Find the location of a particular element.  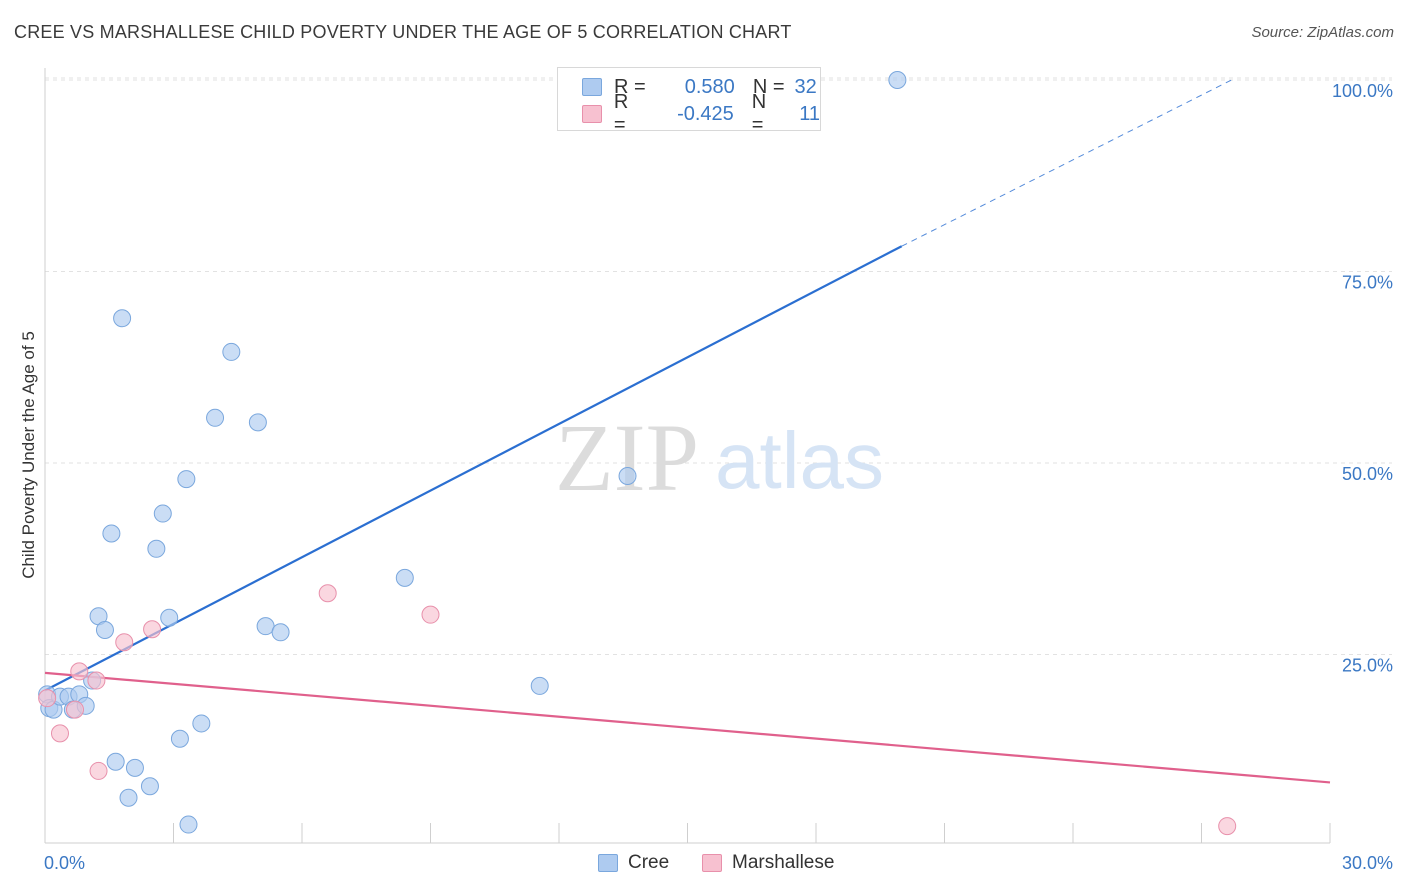

series-legend-cree: Cree is located at coordinates (633, 863).